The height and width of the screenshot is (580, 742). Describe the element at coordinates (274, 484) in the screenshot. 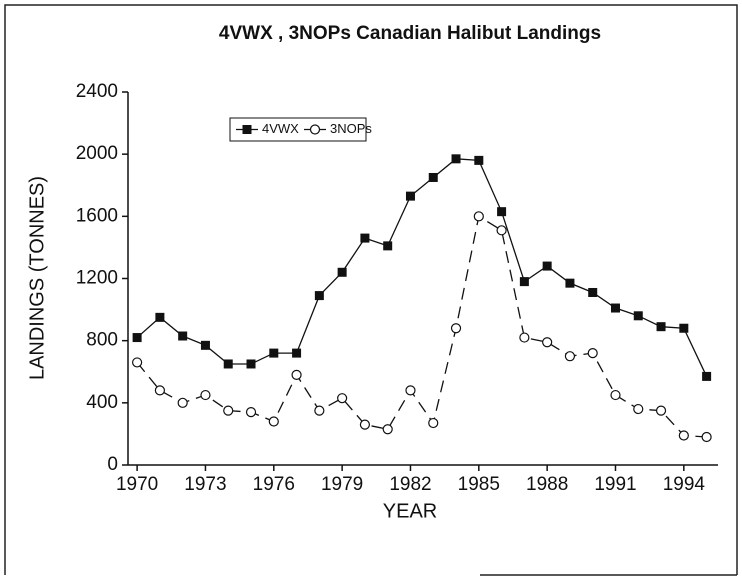

I see `x-tick-label: 1976` at that location.